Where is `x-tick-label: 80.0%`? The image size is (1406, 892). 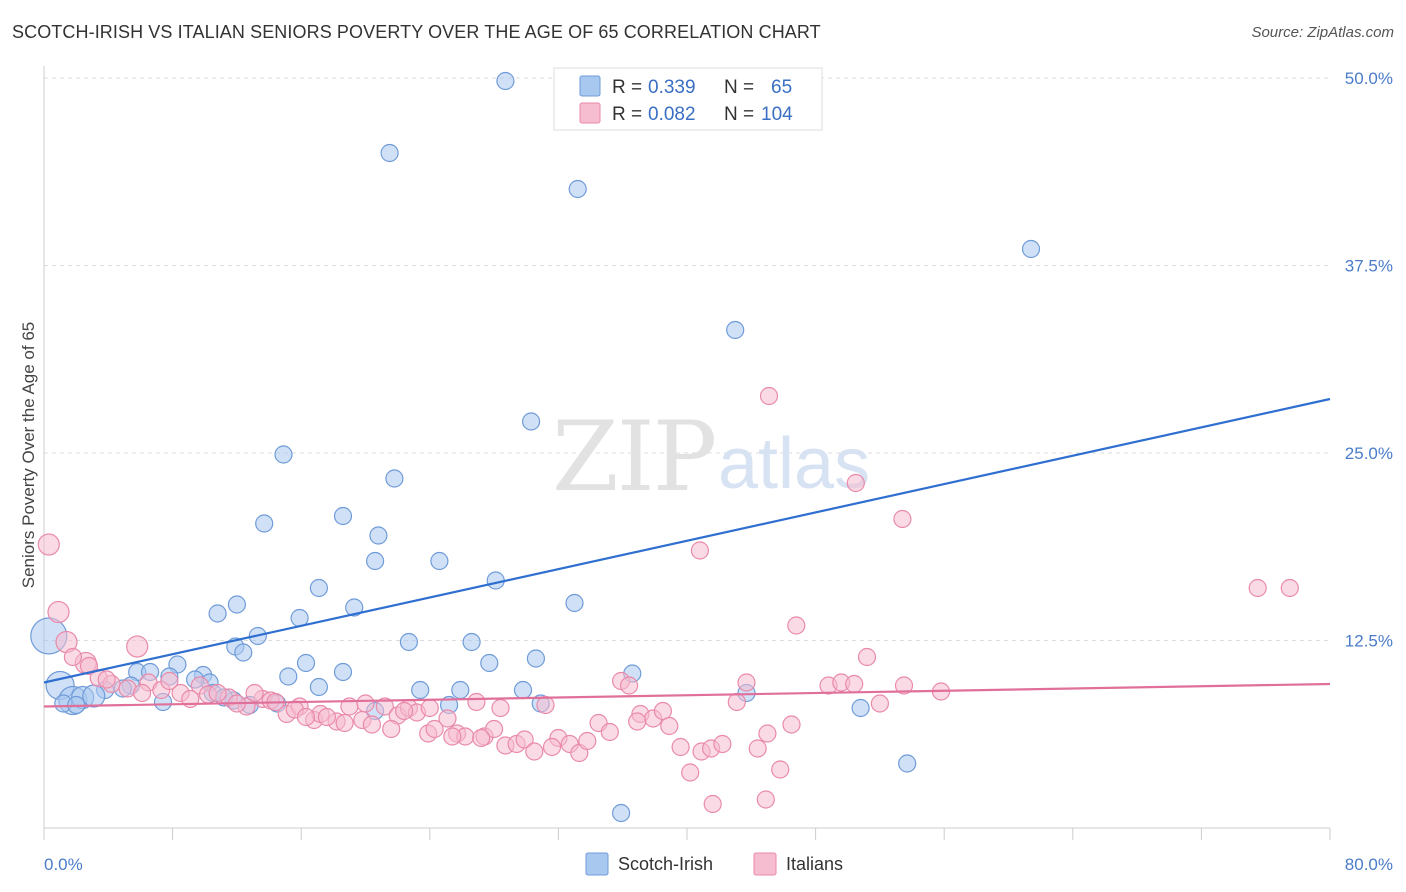
x-tick-label: 80.0% is located at coordinates (1369, 864).